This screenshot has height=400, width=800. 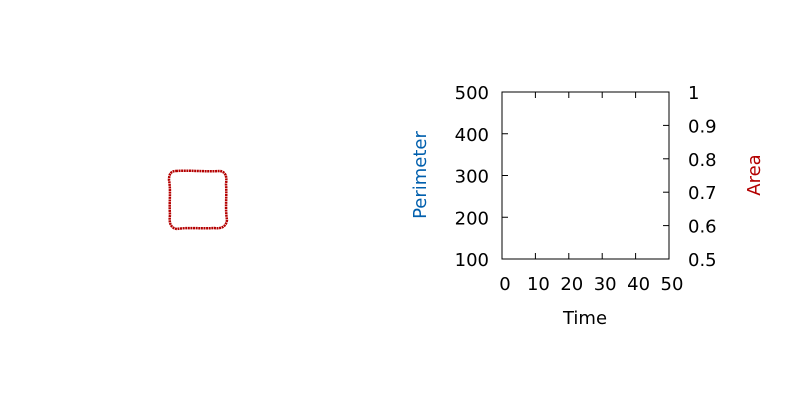 I want to click on y-tick-label: 200, so click(x=472, y=218).